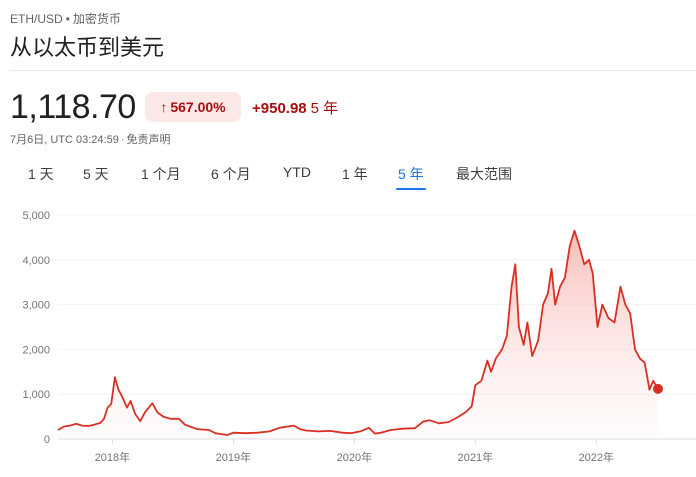 Image resolution: width=696 pixels, height=477 pixels. What do you see at coordinates (411, 178) in the screenshot?
I see `tab-5-year: 5 年` at bounding box center [411, 178].